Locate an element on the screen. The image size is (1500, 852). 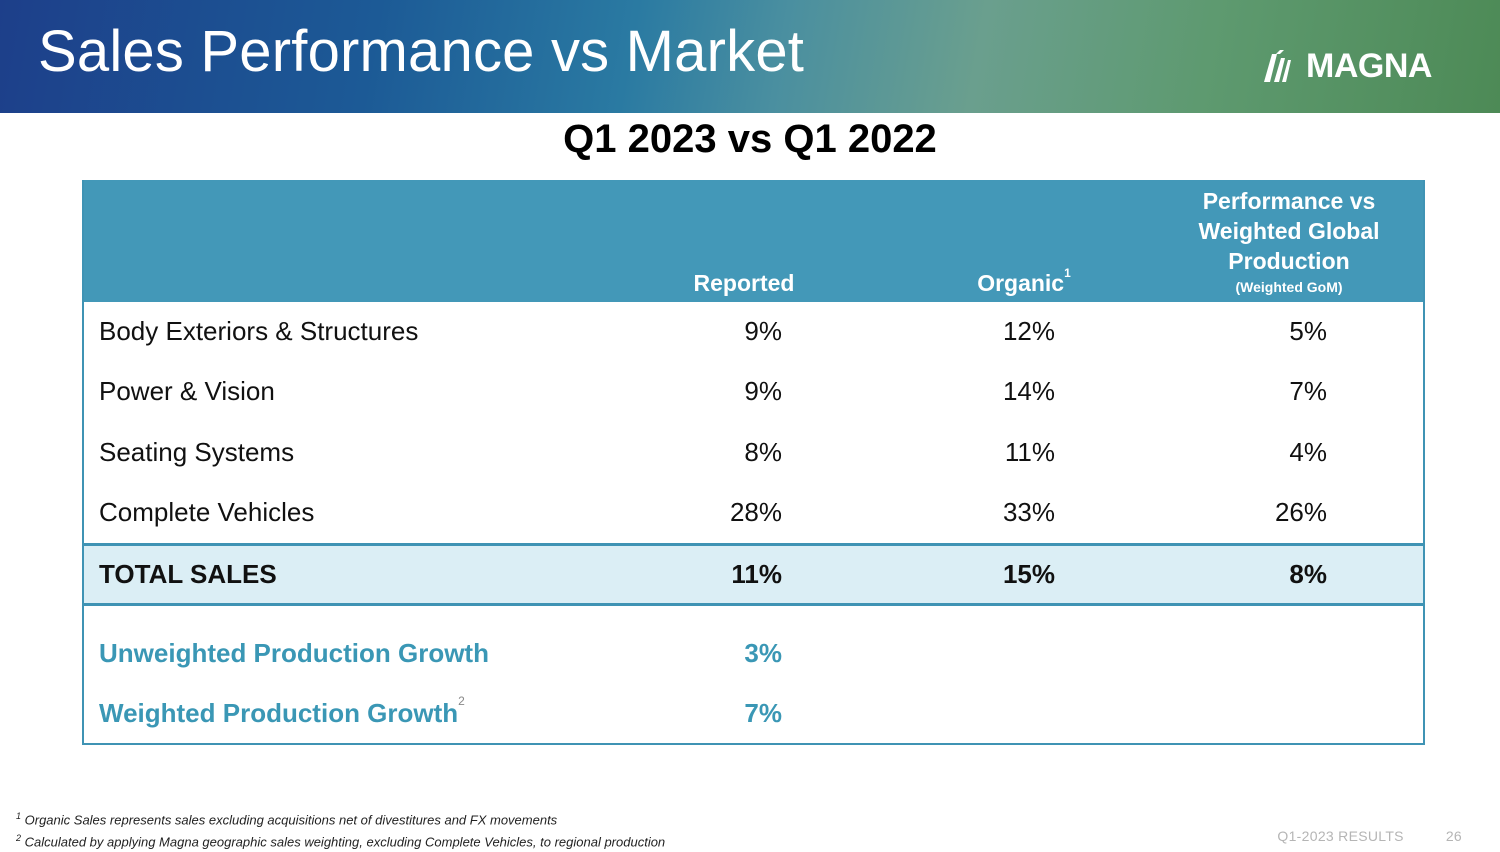
performance-value: 5% is located at coordinates (1308, 331).